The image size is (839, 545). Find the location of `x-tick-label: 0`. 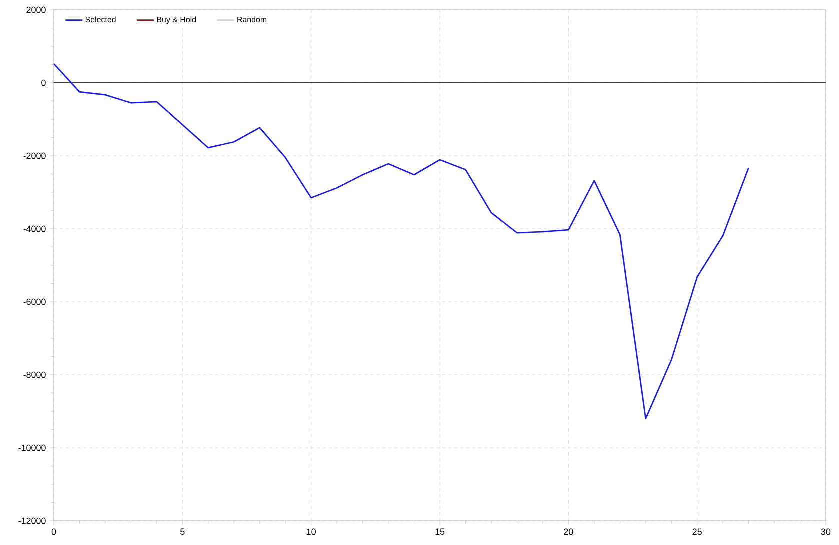

x-tick-label: 0 is located at coordinates (54, 532).